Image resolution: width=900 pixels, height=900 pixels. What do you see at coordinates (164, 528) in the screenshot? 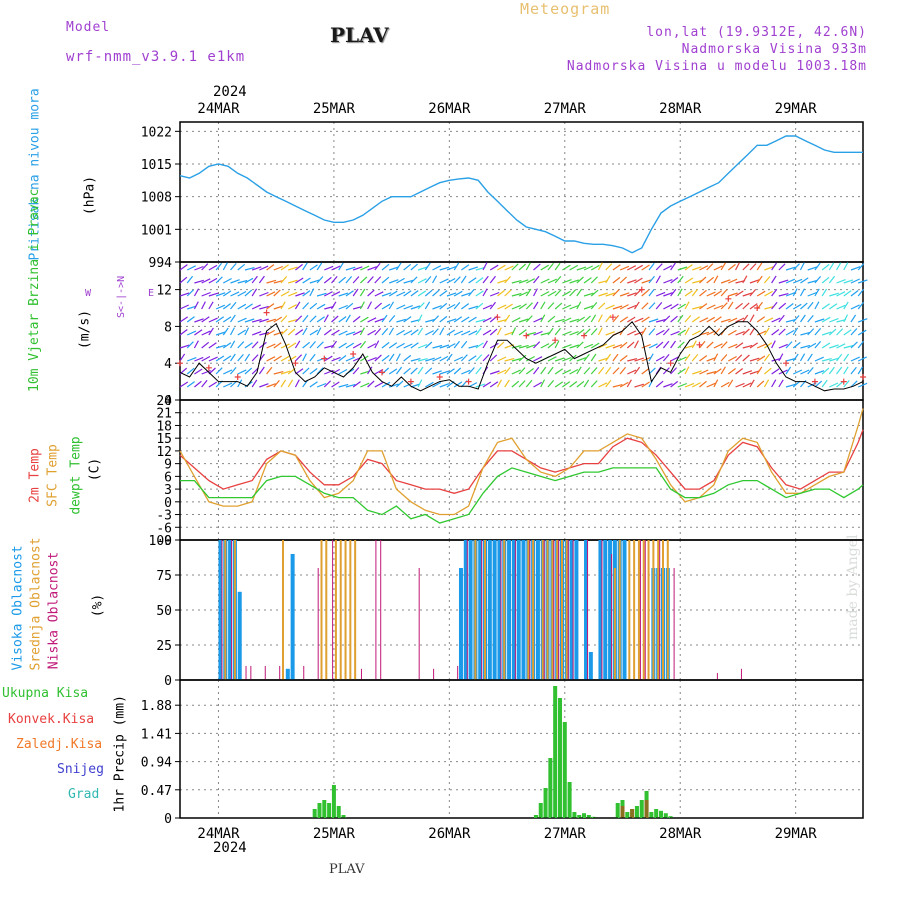
I see `y-tick-label: -6` at bounding box center [164, 528].